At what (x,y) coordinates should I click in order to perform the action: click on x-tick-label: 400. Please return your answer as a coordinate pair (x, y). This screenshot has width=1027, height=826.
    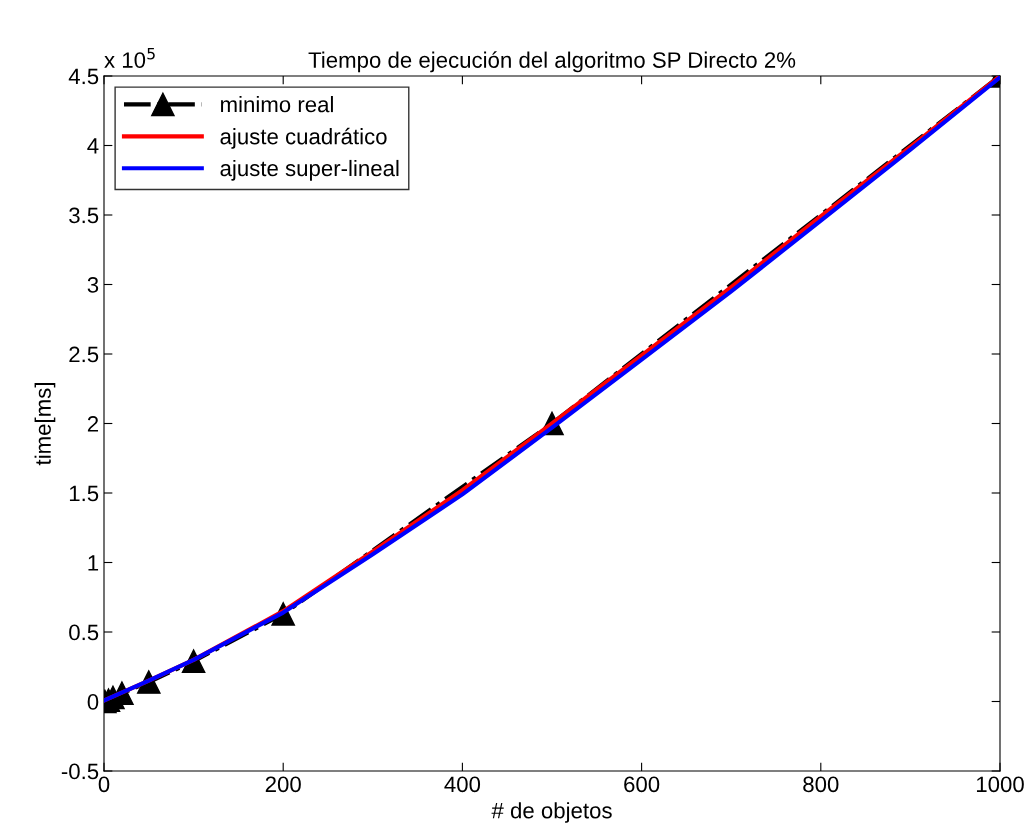
    Looking at the image, I should click on (462, 784).